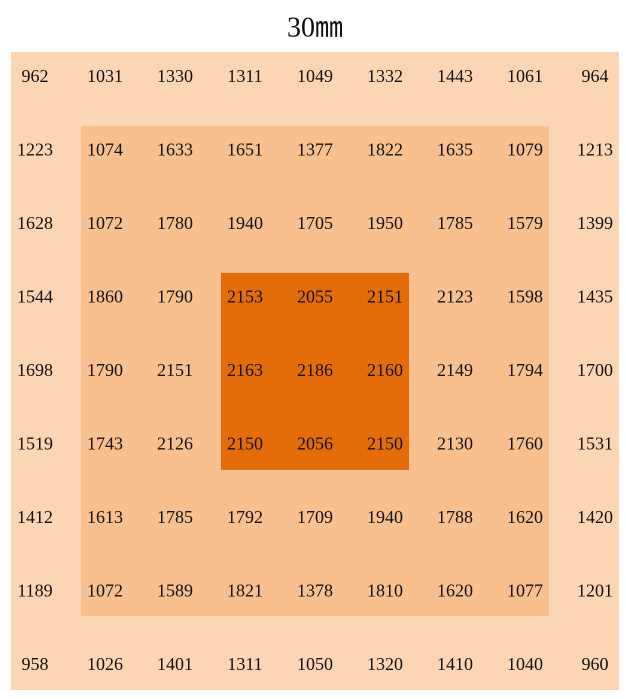 The image size is (626, 699). What do you see at coordinates (35, 76) in the screenshot?
I see `cell-value: 962` at bounding box center [35, 76].